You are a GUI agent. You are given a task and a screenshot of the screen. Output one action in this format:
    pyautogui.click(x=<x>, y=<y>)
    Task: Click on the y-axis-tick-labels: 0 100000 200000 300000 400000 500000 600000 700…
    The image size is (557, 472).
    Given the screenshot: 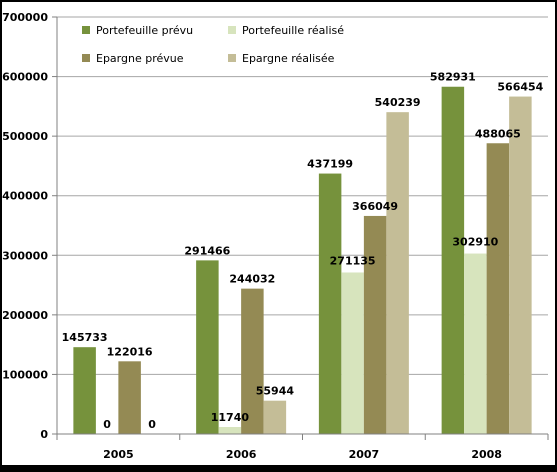 What is the action you would take?
    pyautogui.click(x=25, y=226)
    